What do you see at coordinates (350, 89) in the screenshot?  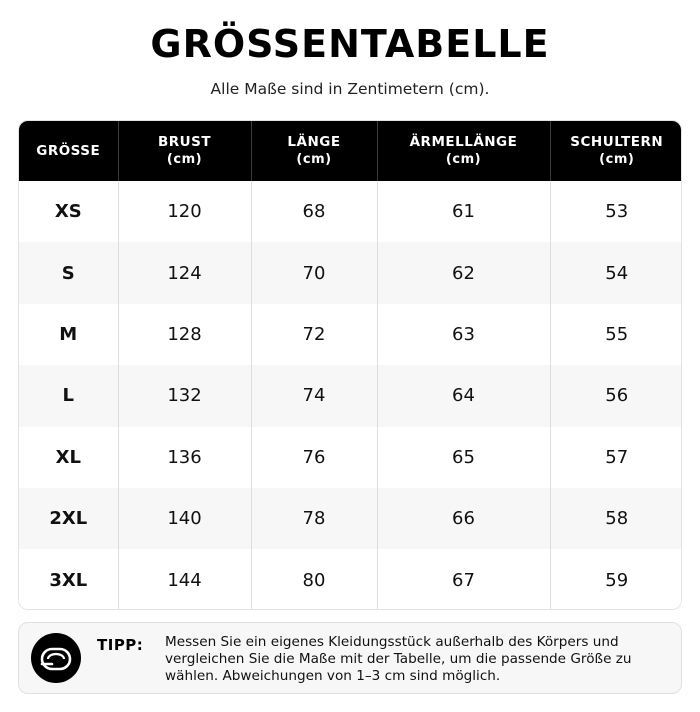 I see `page-subtitle: Alle Maße sind in Zentimetern (cm).` at bounding box center [350, 89].